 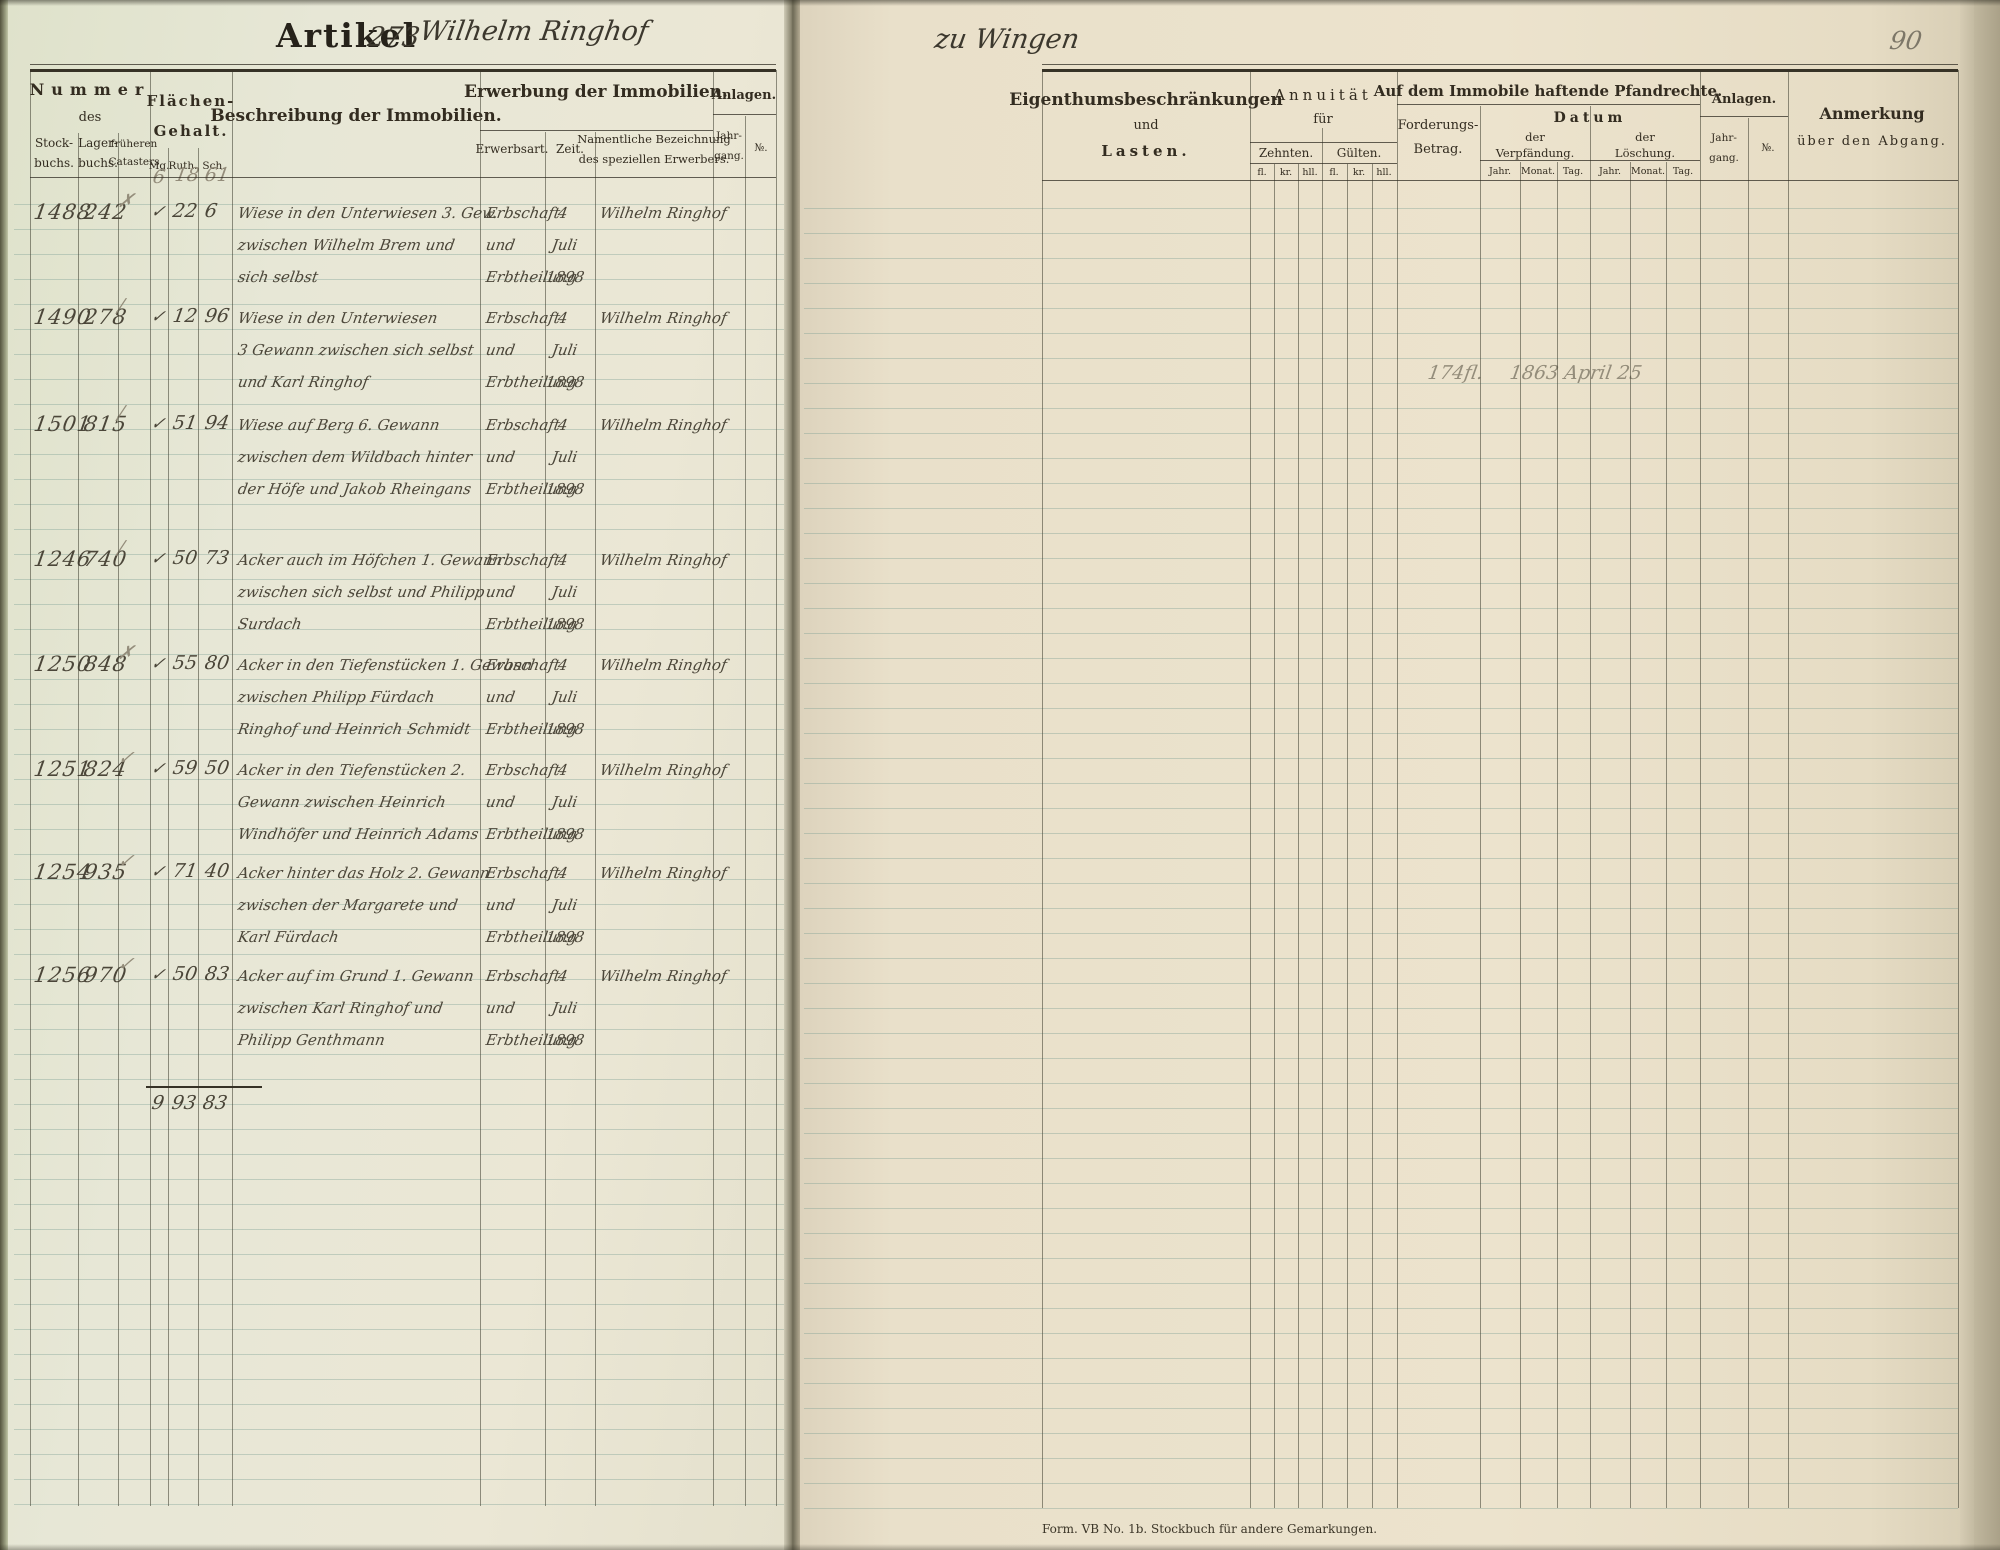 I want to click on cell-description-line: Acker hinter das Holz 2. Gewann, so click(x=364, y=873).